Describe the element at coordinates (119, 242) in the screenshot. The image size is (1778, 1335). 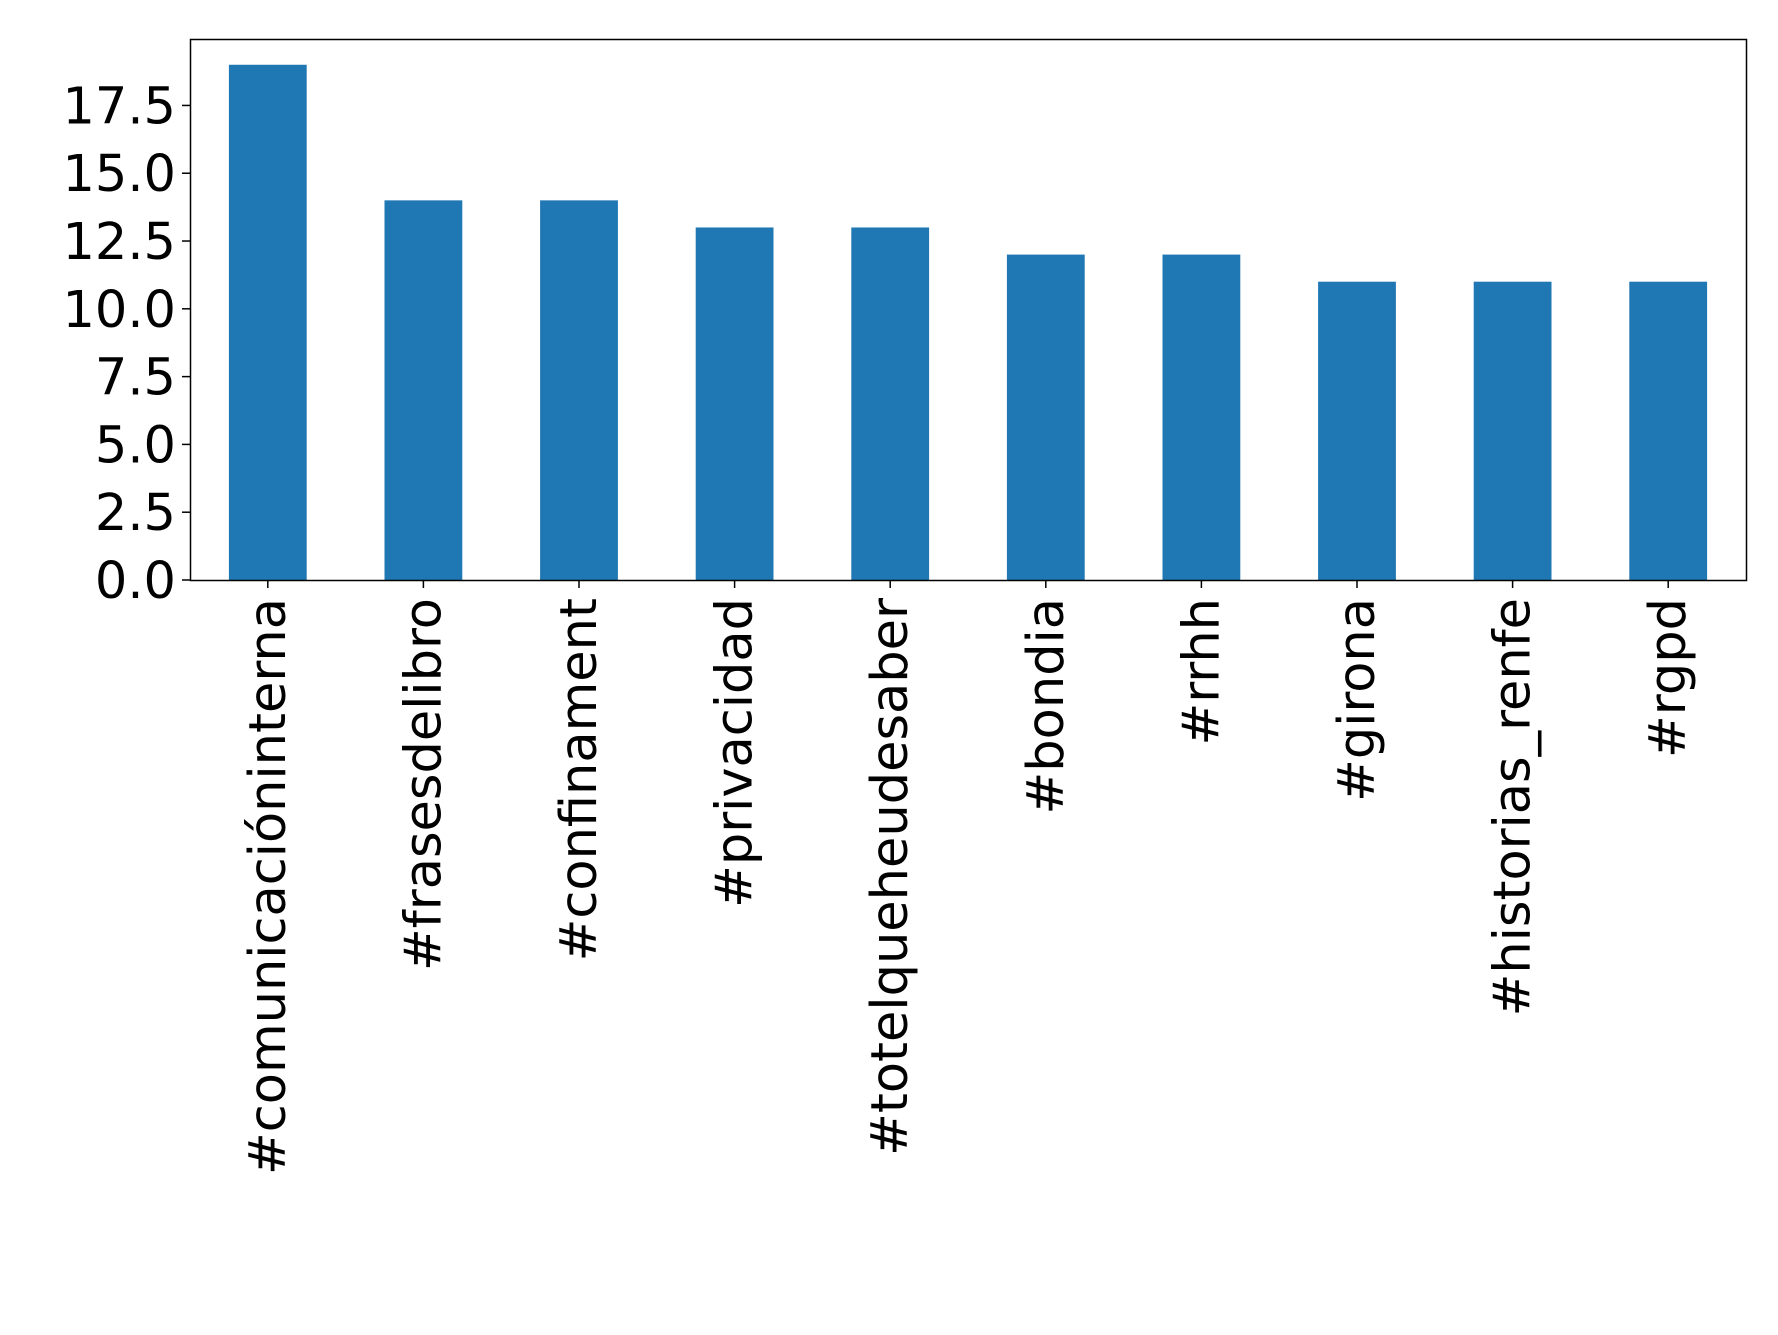
I see `y-tick-label: 12.5` at that location.